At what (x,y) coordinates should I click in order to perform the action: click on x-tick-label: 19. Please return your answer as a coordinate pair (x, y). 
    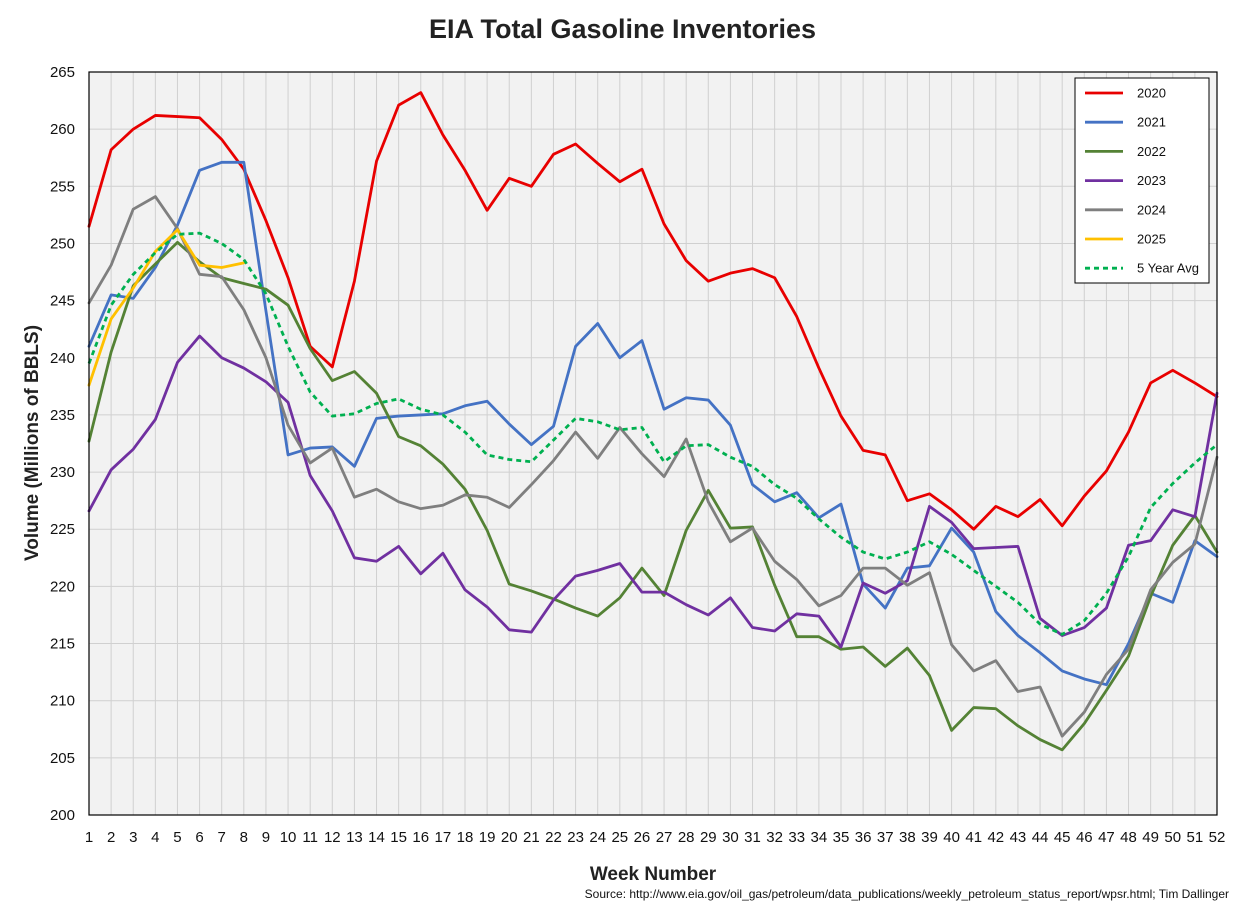
    Looking at the image, I should click on (487, 837).